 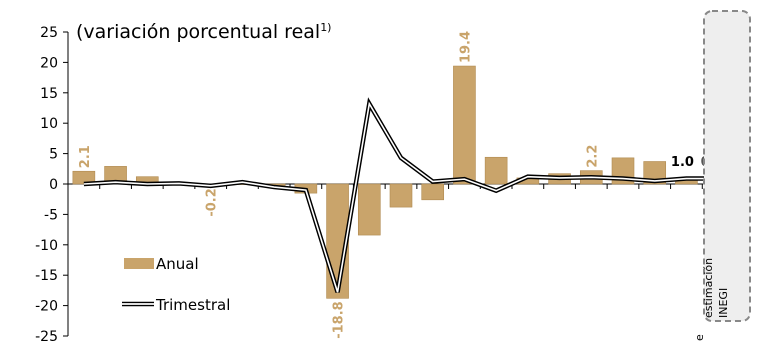 I want to click on y-tick-label: 0, so click(x=53, y=185).